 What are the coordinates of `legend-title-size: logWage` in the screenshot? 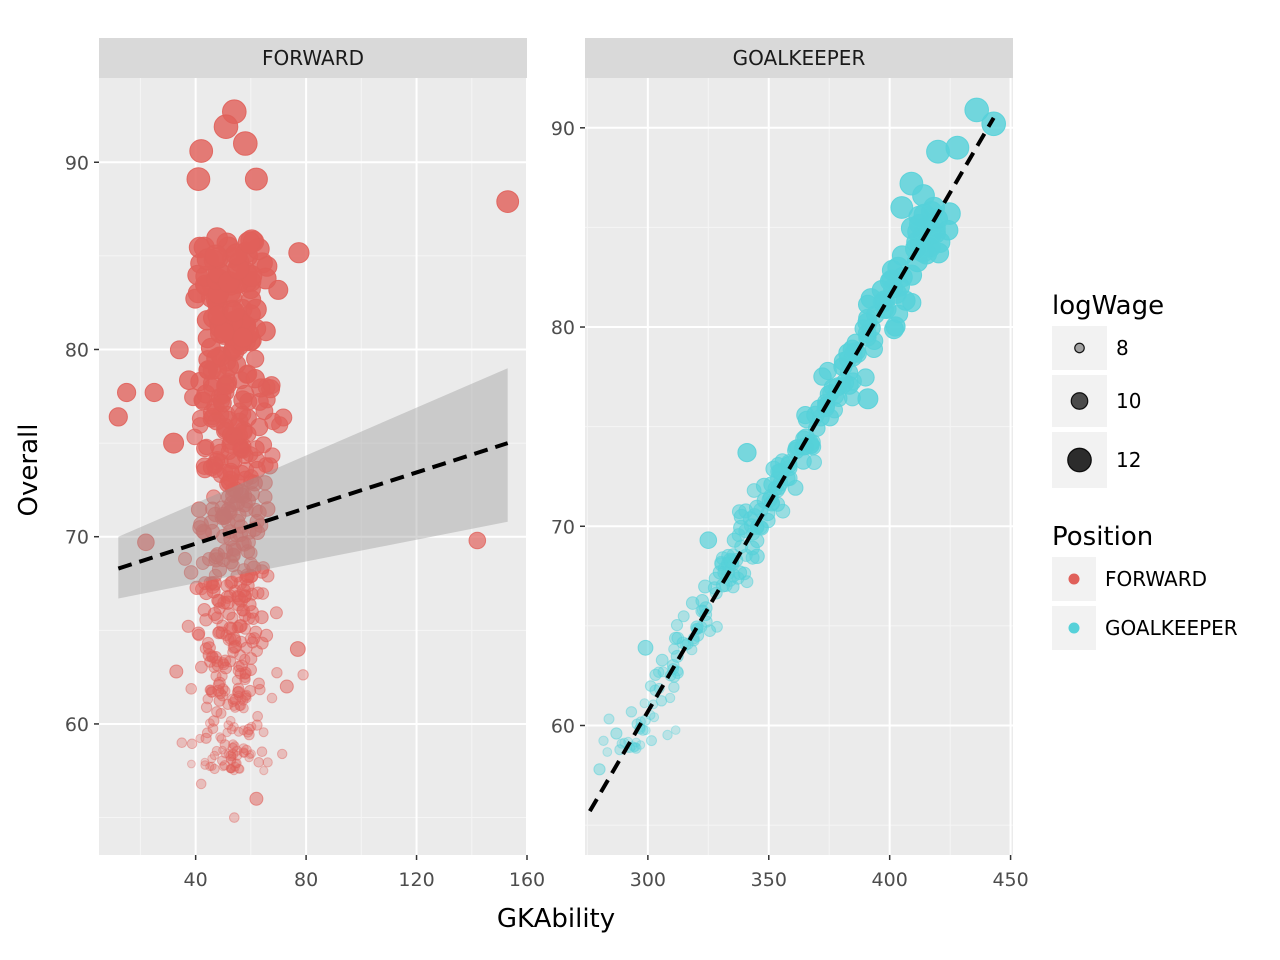 It's located at (1108, 306).